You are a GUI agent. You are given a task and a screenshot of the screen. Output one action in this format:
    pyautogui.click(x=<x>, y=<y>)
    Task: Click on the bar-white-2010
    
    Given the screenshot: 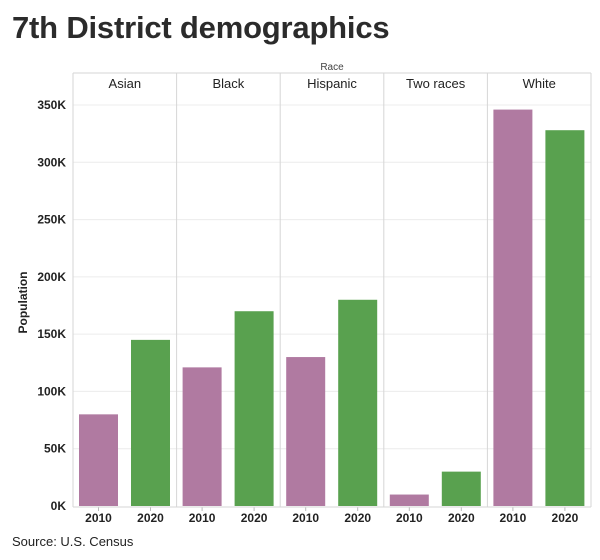 What is the action you would take?
    pyautogui.click(x=513, y=307)
    